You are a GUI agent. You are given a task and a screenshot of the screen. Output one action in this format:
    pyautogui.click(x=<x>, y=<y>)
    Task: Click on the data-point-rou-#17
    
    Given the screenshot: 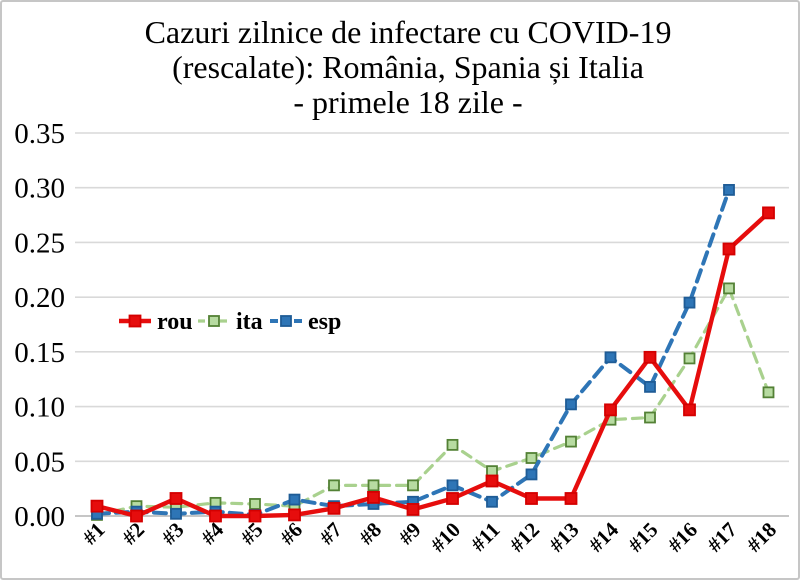 What is the action you would take?
    pyautogui.click(x=729, y=249)
    